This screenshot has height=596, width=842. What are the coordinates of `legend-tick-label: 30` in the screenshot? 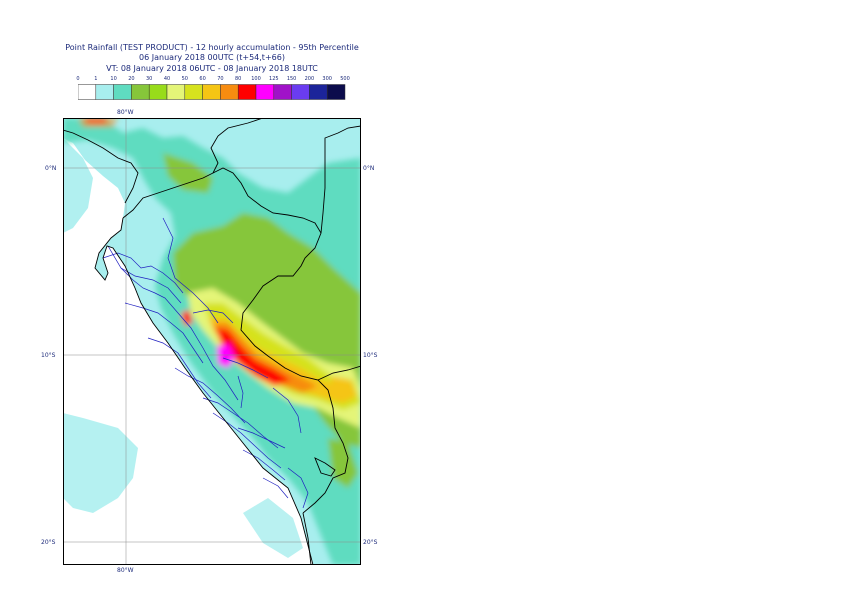 It's located at (149, 79).